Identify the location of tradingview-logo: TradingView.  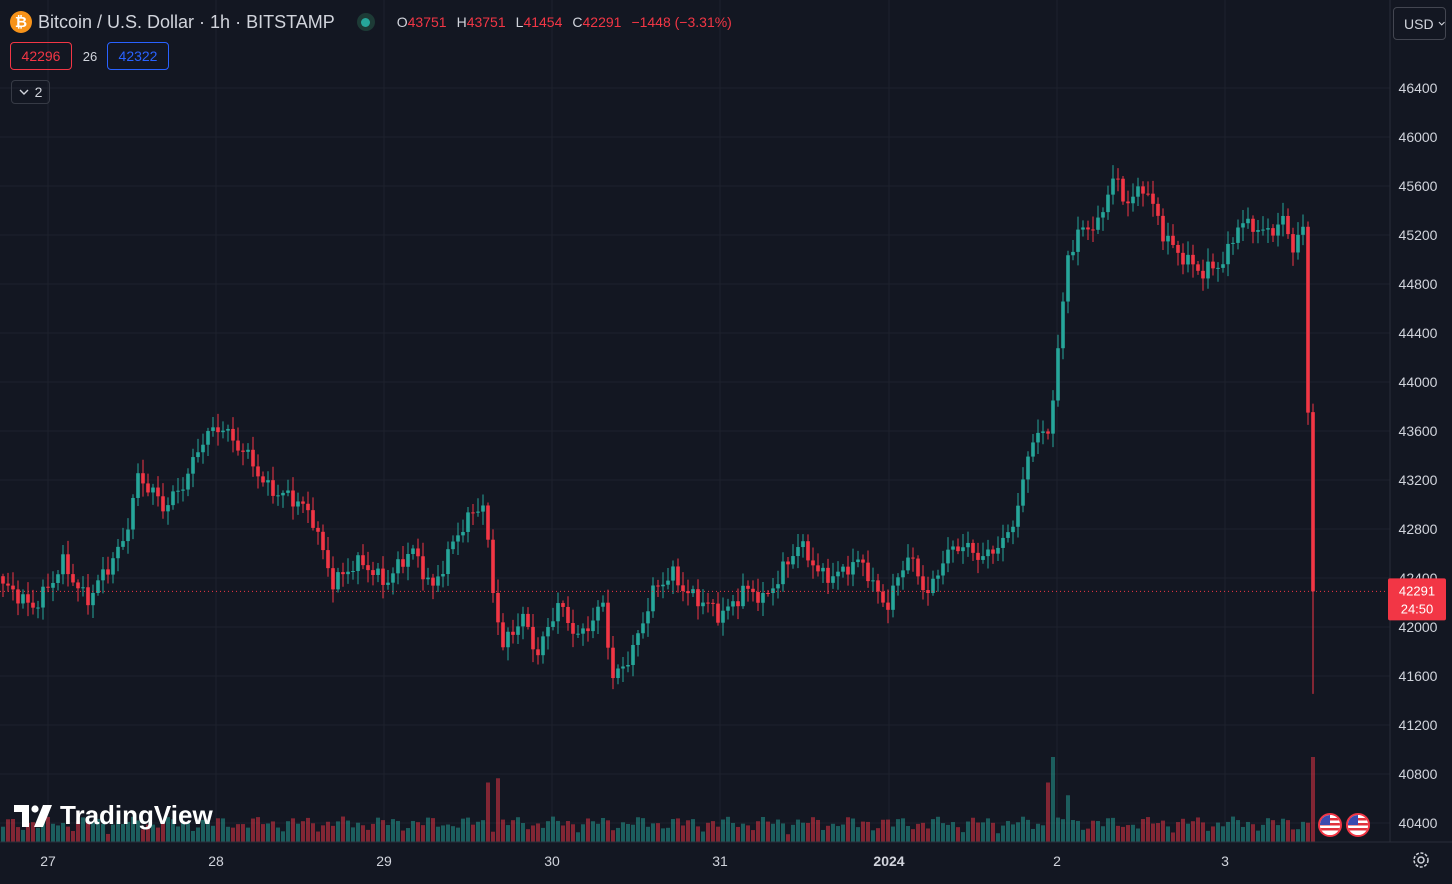
(113, 815).